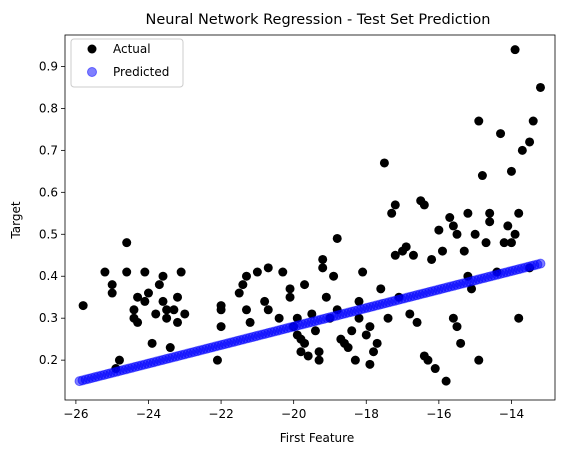 The width and height of the screenshot is (567, 455). What do you see at coordinates (438, 414) in the screenshot?
I see `x-tick-label: −16` at bounding box center [438, 414].